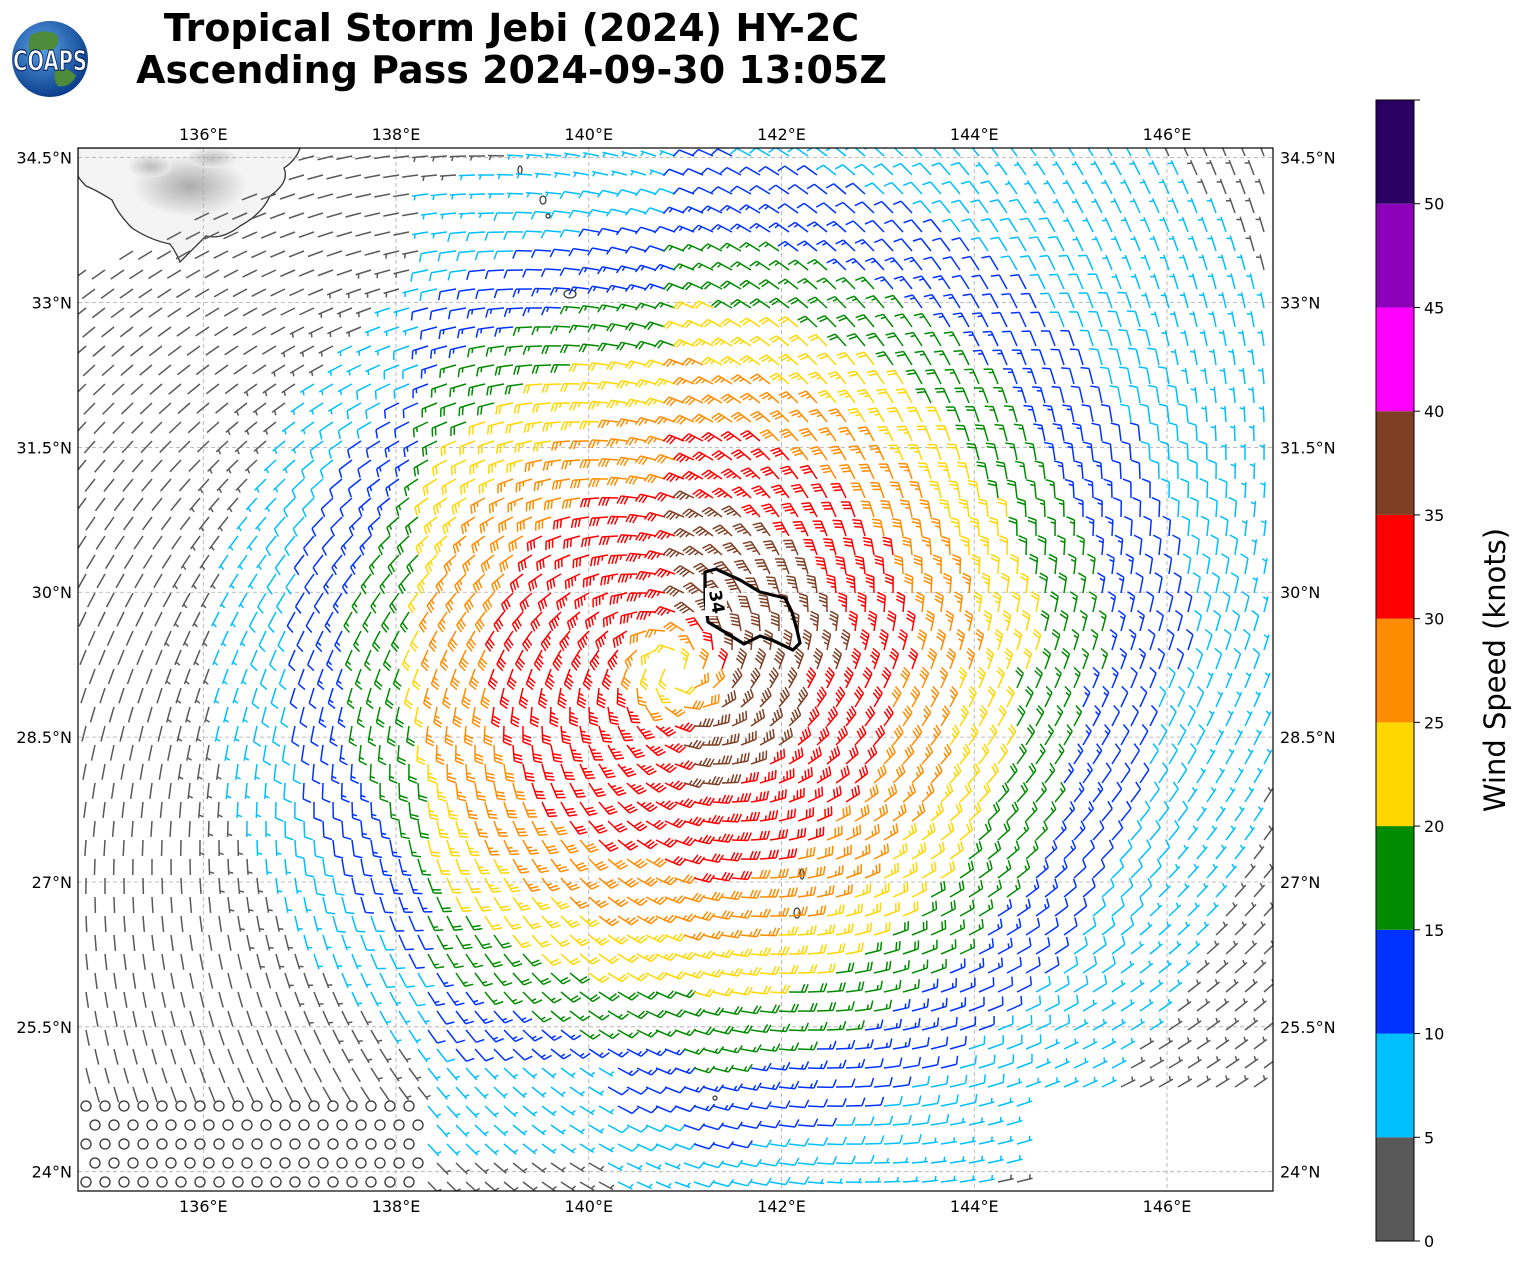  What do you see at coordinates (511, 70) in the screenshot?
I see `chart-title-line-2: Ascending Pass 2024-09-30 13:05Z` at bounding box center [511, 70].